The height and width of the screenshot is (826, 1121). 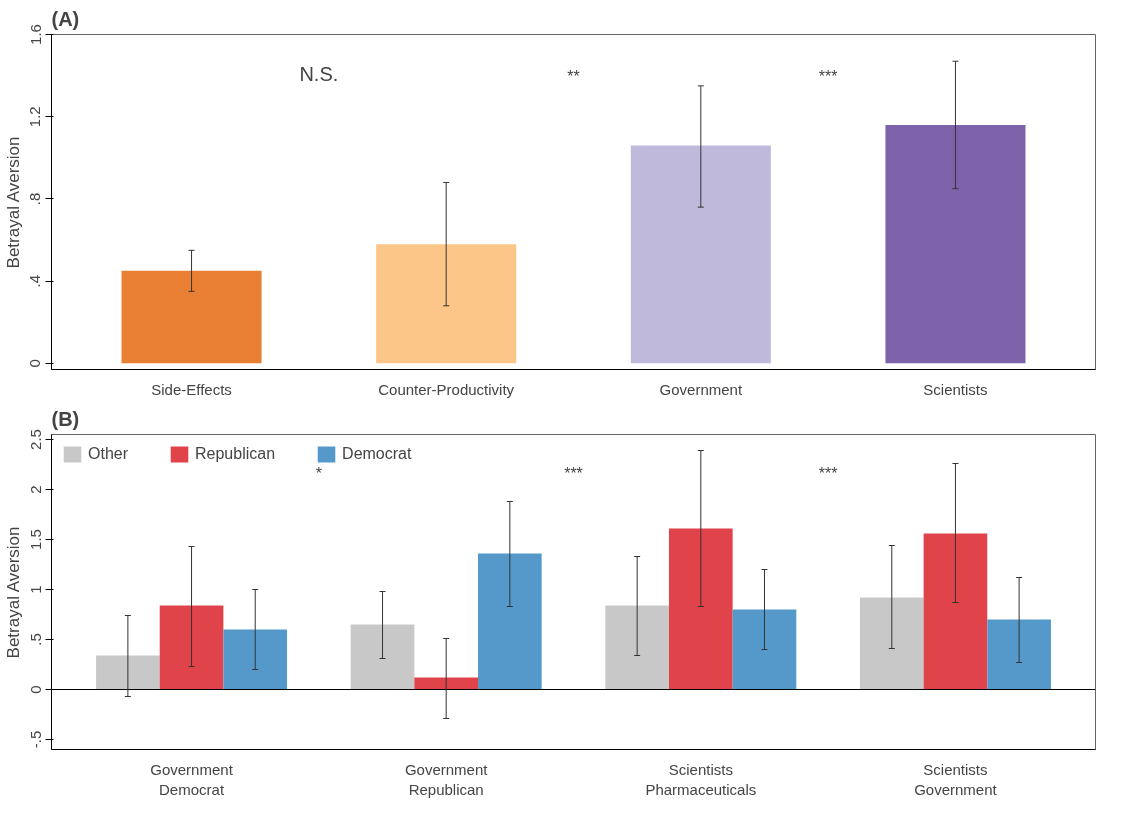 What do you see at coordinates (108, 454) in the screenshot?
I see `legend-label: Other` at bounding box center [108, 454].